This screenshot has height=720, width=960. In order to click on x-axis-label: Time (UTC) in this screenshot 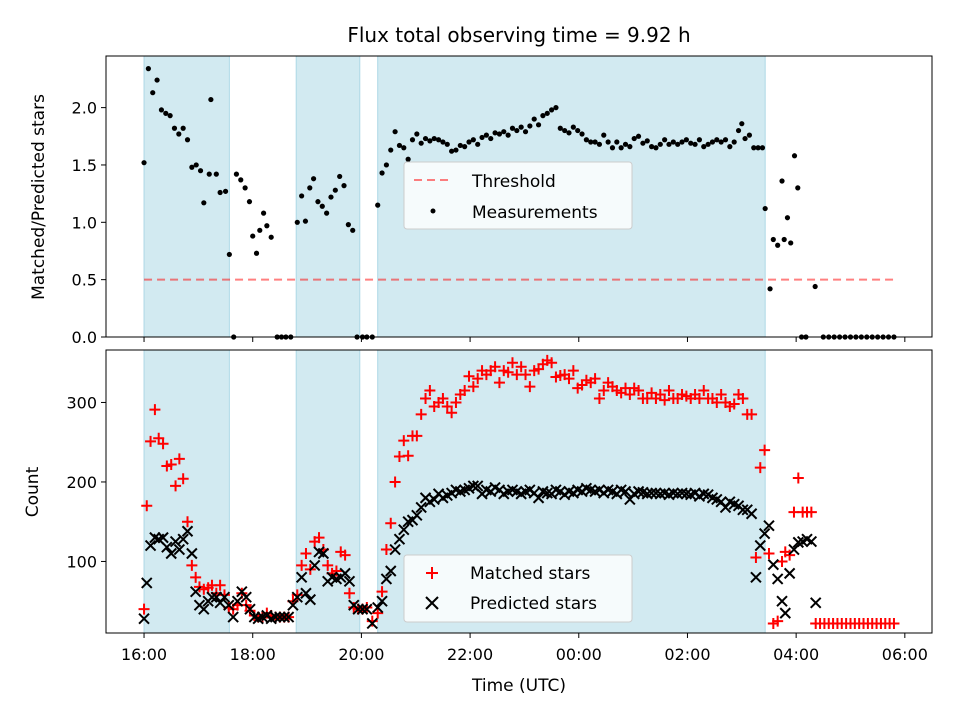, I will do `click(518, 686)`.